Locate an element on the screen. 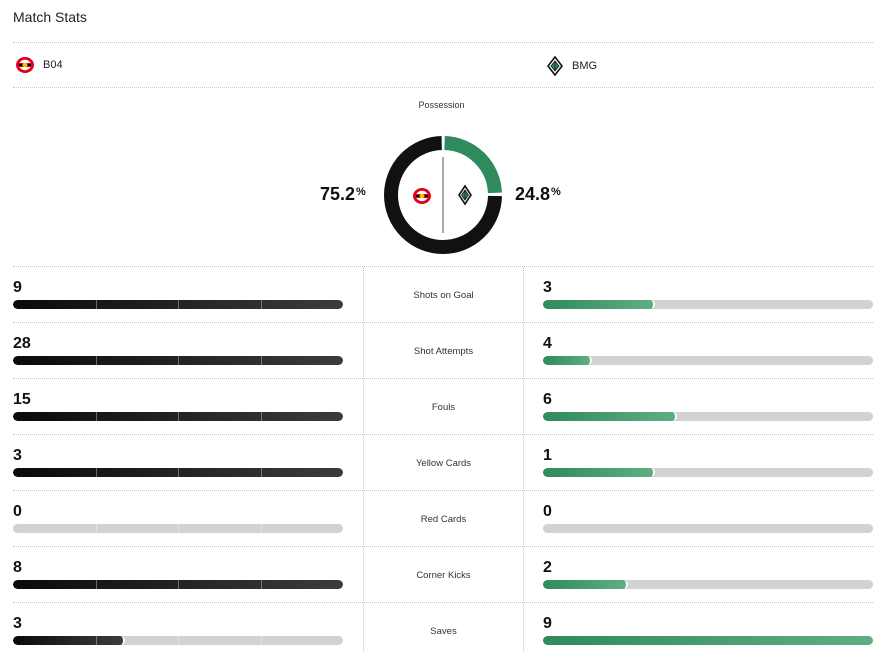 Image resolution: width=883 pixels, height=659 pixels. stat-row: 0 Red Cards 0 is located at coordinates (441, 519).